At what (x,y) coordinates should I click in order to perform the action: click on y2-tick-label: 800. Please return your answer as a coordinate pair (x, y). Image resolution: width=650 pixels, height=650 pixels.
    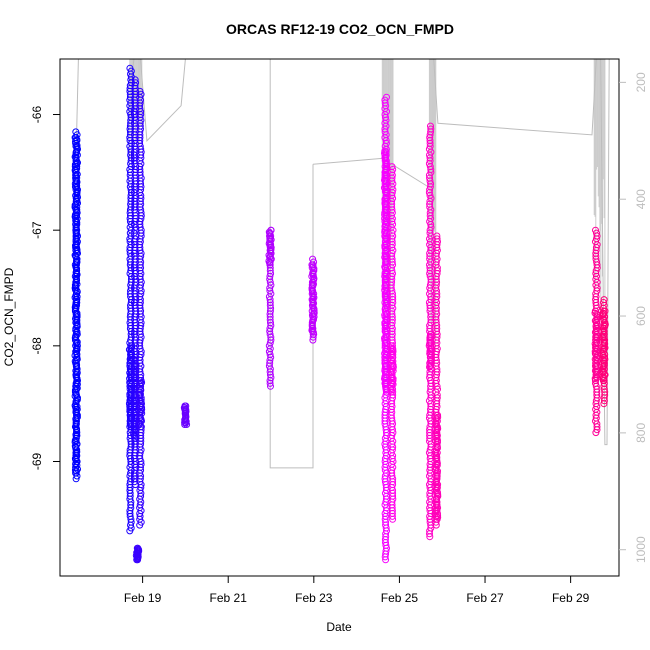
    Looking at the image, I should click on (641, 433).